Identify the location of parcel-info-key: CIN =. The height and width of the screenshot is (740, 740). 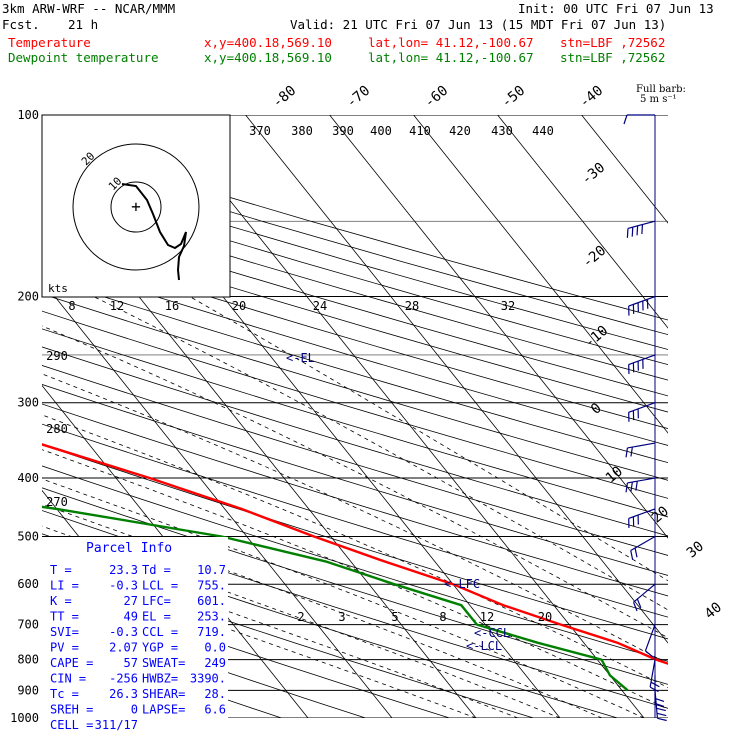
(68, 679).